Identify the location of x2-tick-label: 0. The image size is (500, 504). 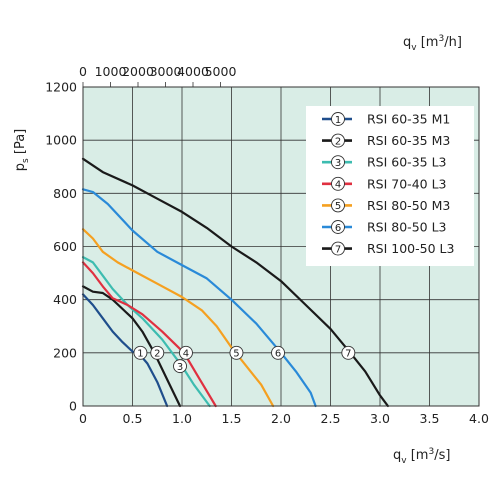
(83, 71).